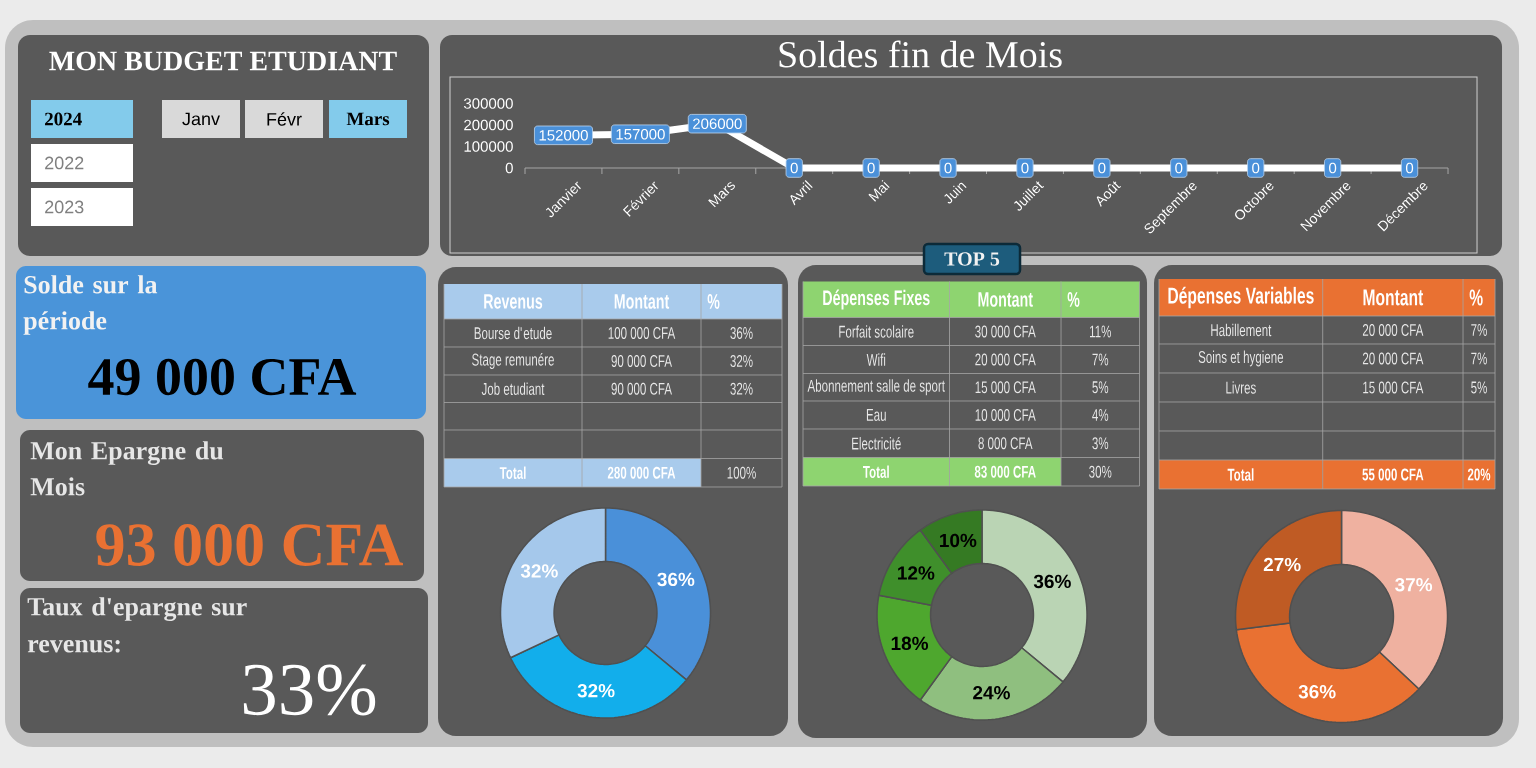 The height and width of the screenshot is (768, 1536). I want to click on category-label: Job etudiant, so click(513, 388).